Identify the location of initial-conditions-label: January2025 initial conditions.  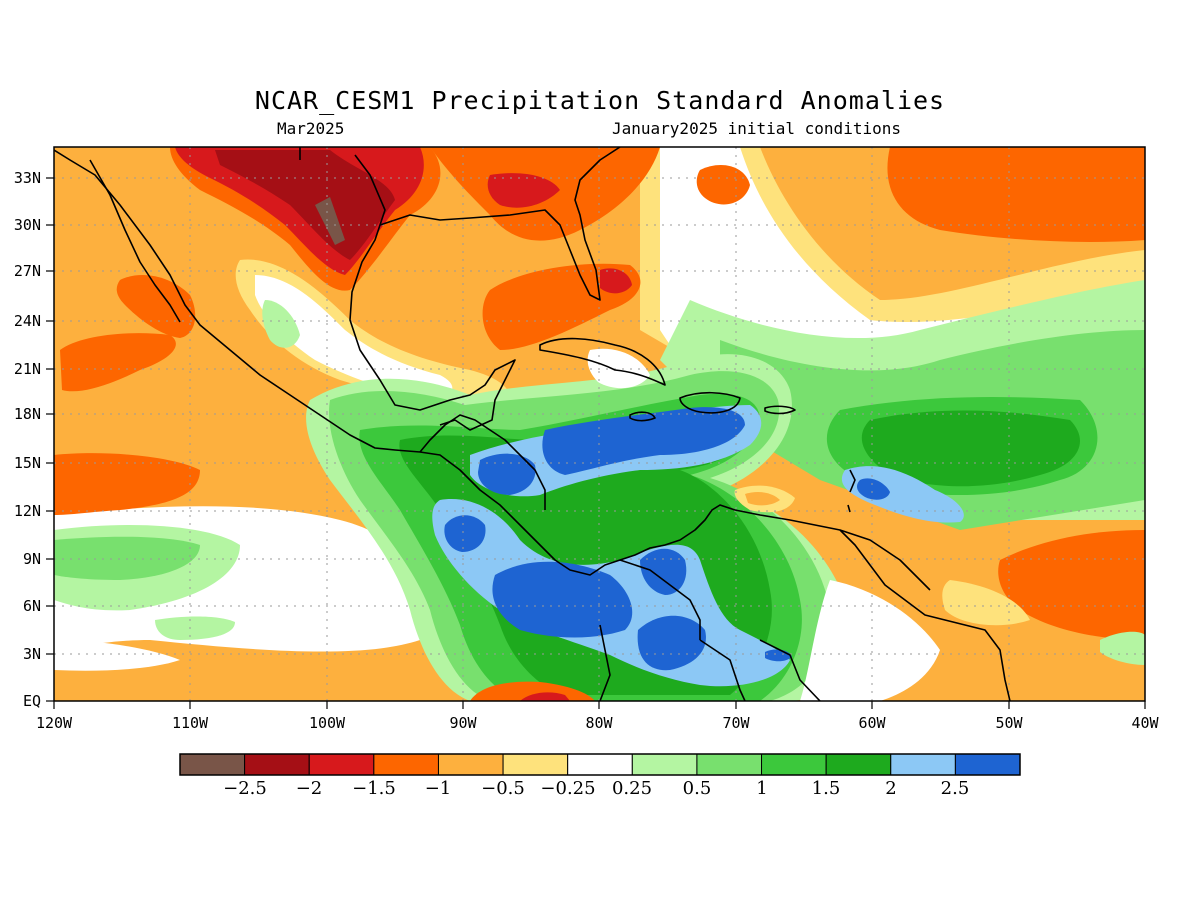
(756, 128).